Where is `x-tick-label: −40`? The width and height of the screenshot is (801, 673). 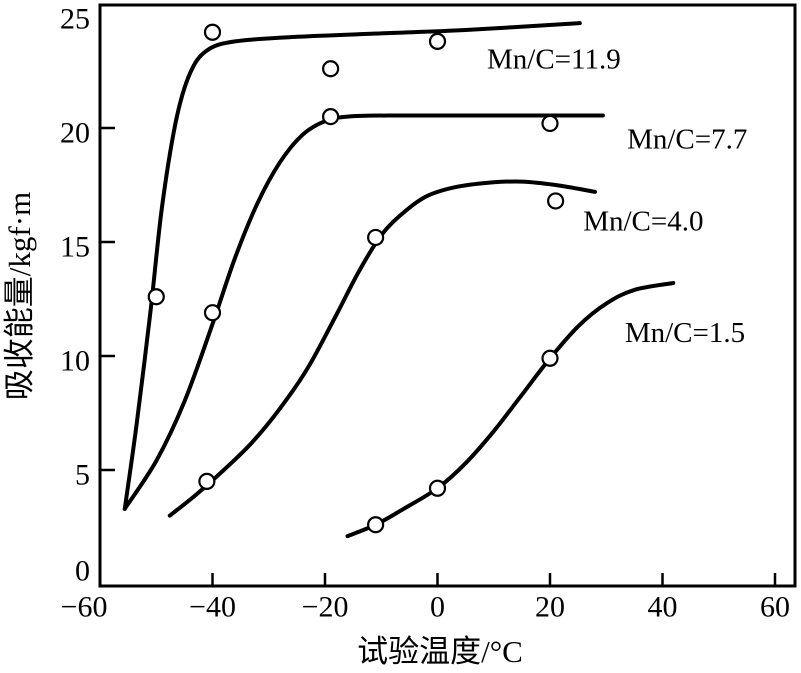 x-tick-label: −40 is located at coordinates (212, 607).